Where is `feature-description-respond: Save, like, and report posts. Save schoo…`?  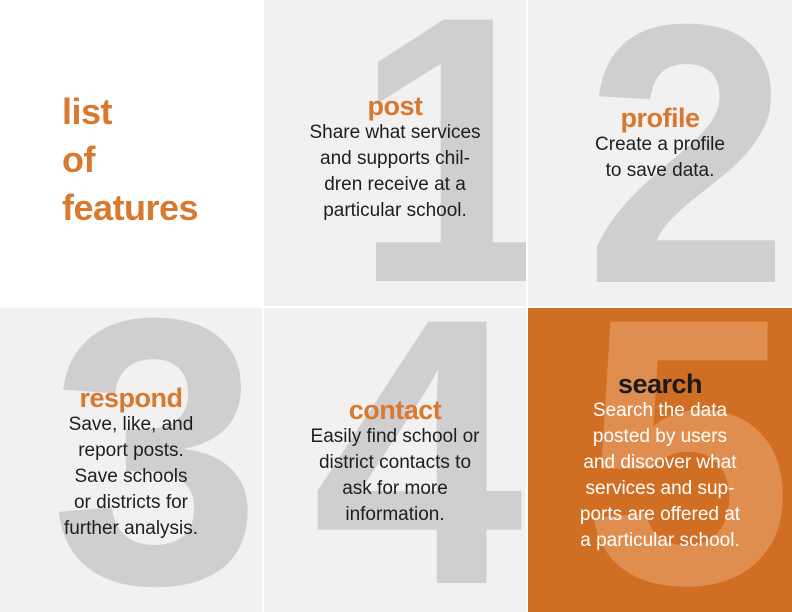 feature-description-respond: Save, like, and report posts. Save schoo… is located at coordinates (131, 477).